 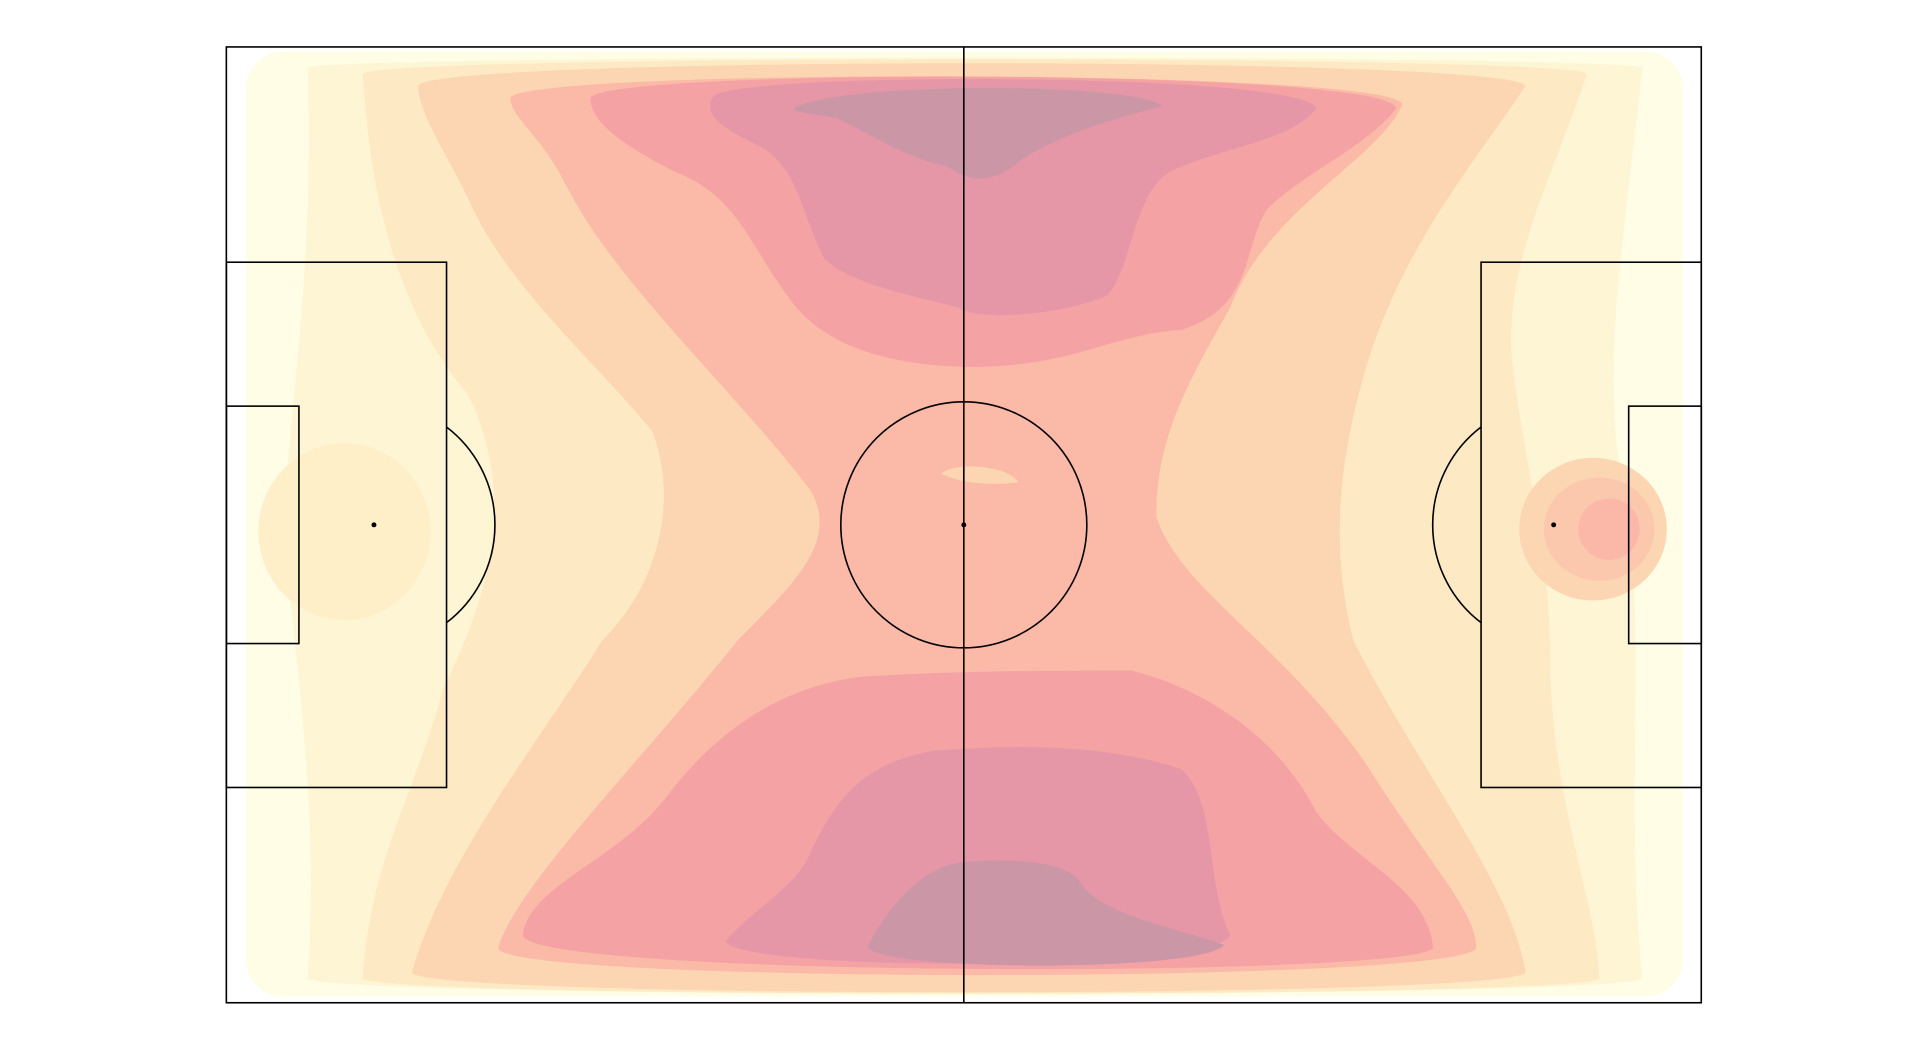 I want to click on right-penalty-spot, so click(x=1554, y=525).